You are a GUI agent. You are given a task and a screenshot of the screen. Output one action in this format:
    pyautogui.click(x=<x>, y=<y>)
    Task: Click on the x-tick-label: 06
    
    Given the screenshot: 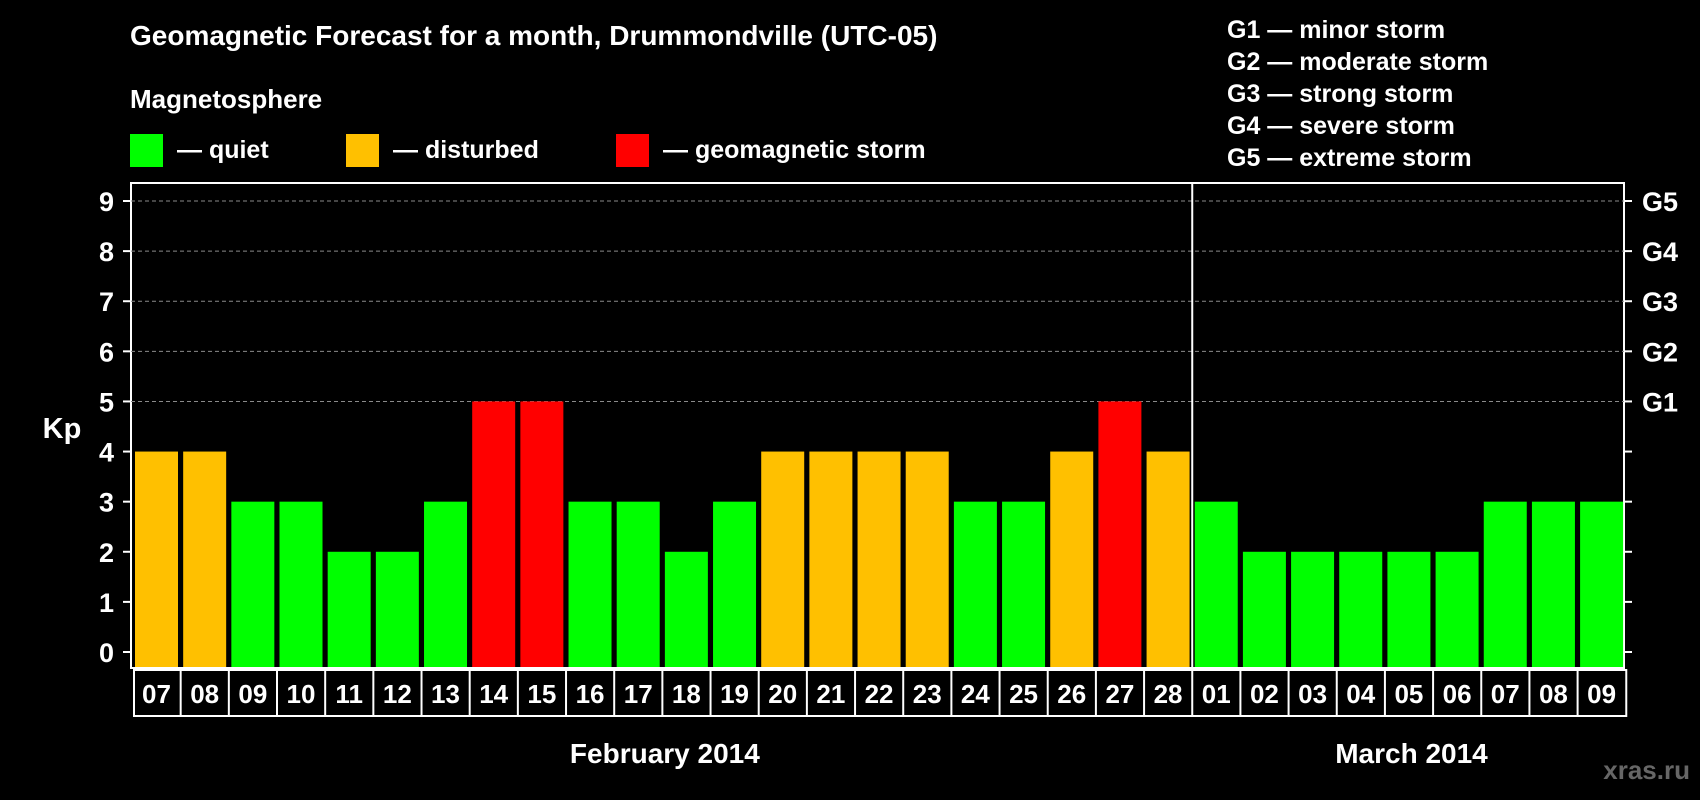 What is the action you would take?
    pyautogui.click(x=1457, y=694)
    